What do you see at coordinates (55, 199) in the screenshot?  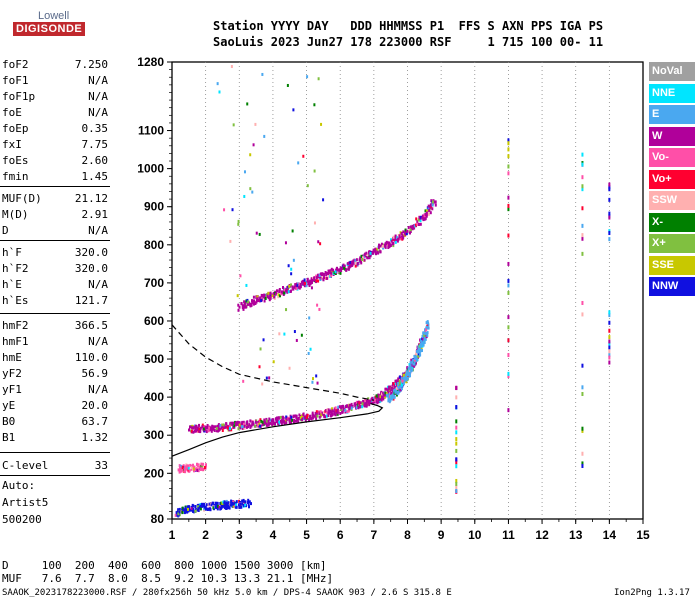 I see `param-row: MUF(D) 21.12` at bounding box center [55, 199].